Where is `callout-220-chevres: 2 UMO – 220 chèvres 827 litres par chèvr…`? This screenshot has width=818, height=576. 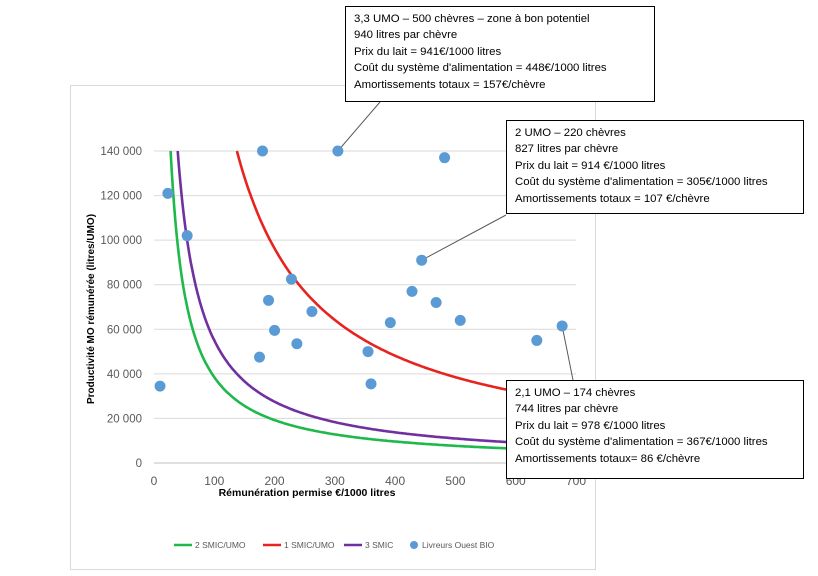
callout-220-chevres: 2 UMO – 220 chèvres 827 litres par chèvr… is located at coordinates (655, 167).